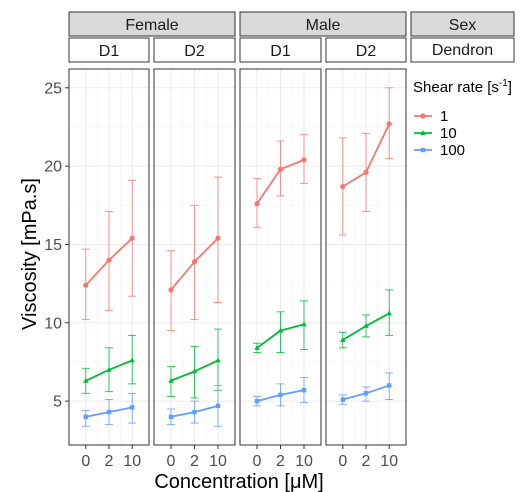  What do you see at coordinates (280, 257) in the screenshot?
I see `panel-male-d1` at bounding box center [280, 257].